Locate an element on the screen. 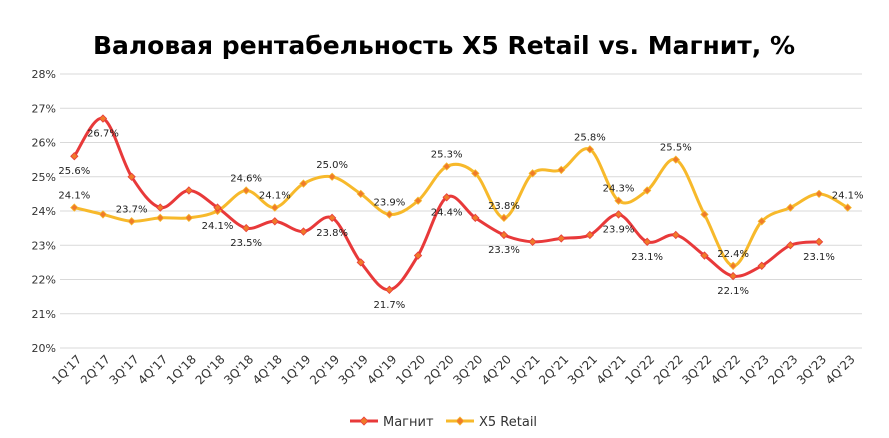 The image size is (889, 438). y-tick-label: 24% is located at coordinates (44, 211).